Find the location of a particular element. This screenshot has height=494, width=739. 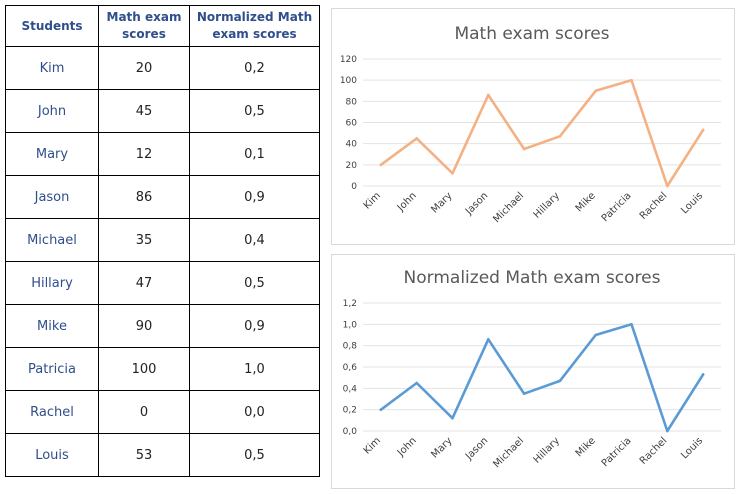

student-cell: Kim is located at coordinates (52, 68).